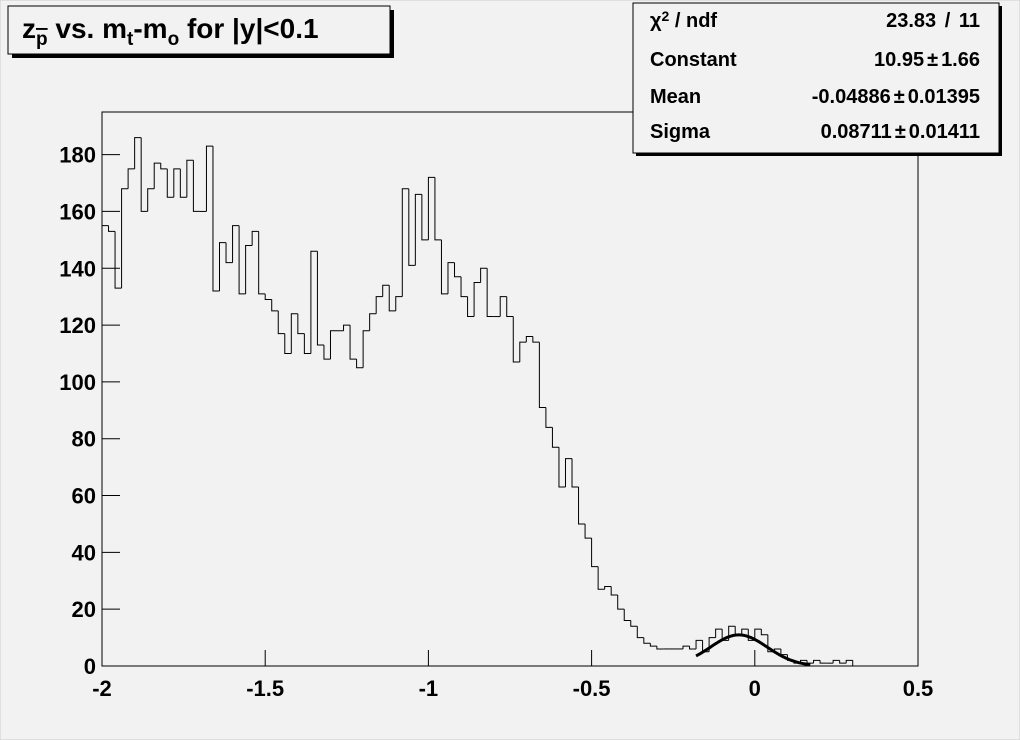  Describe the element at coordinates (899, 60) in the screenshot. I see `stats-value-part: 10.95` at that location.